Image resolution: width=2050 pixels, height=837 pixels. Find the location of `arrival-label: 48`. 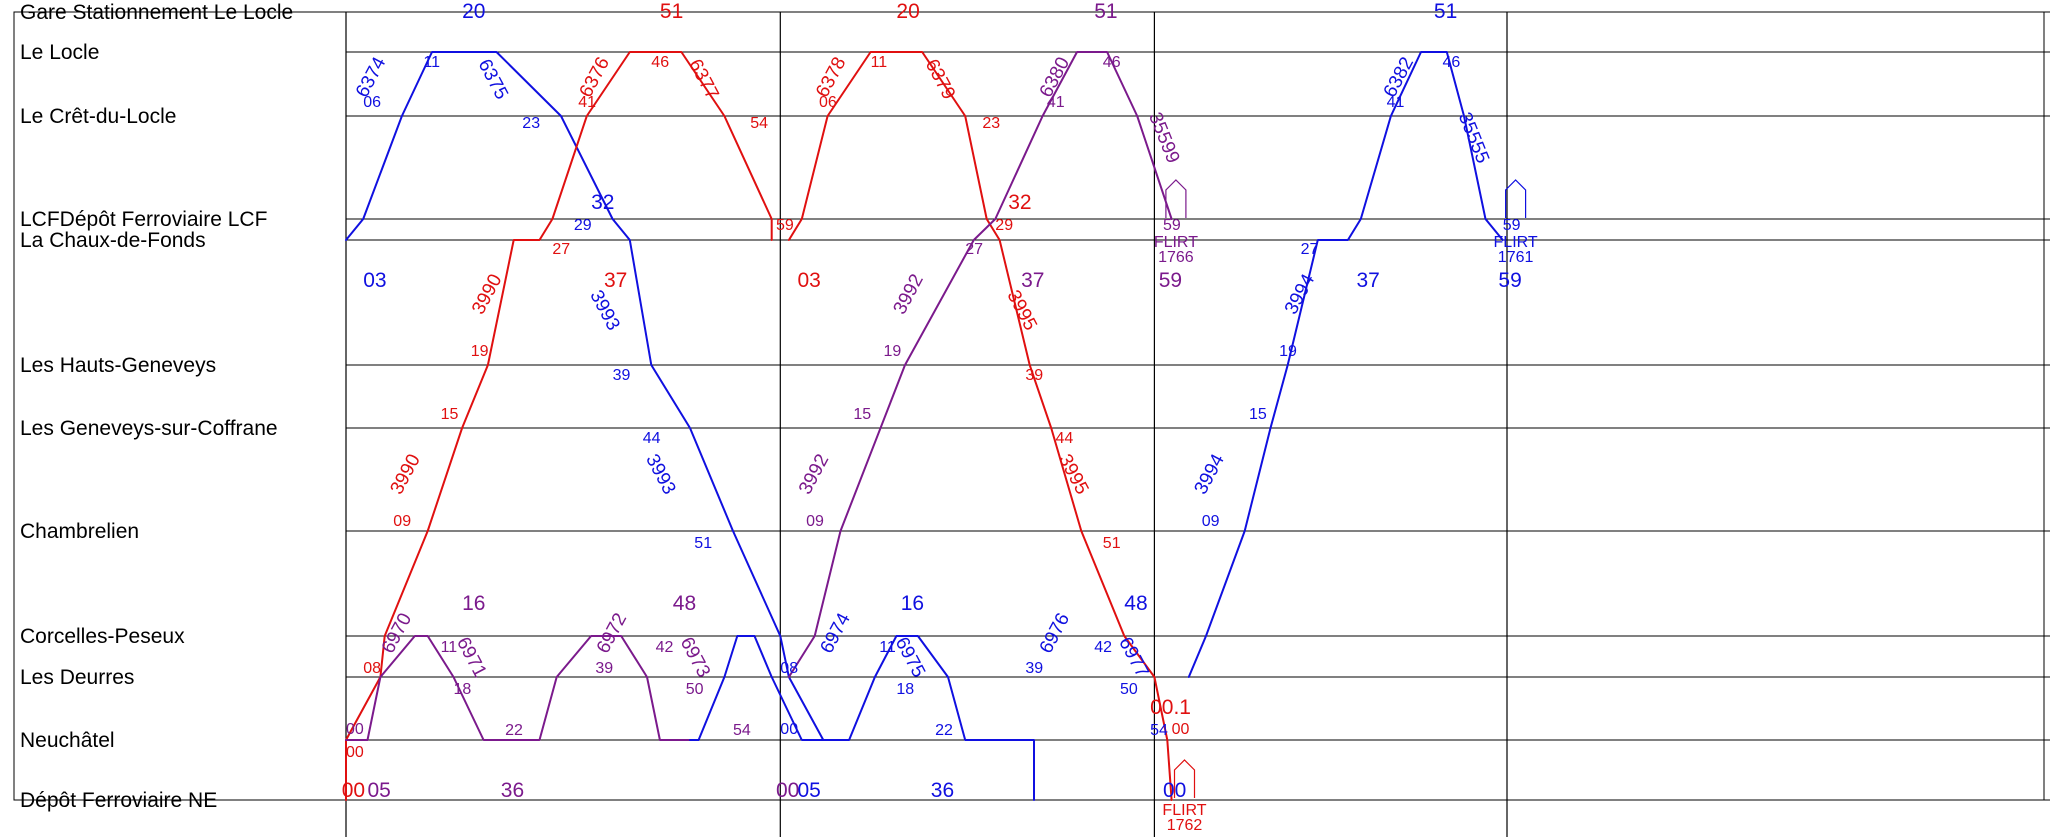

arrival-label: 48 is located at coordinates (1135, 603).